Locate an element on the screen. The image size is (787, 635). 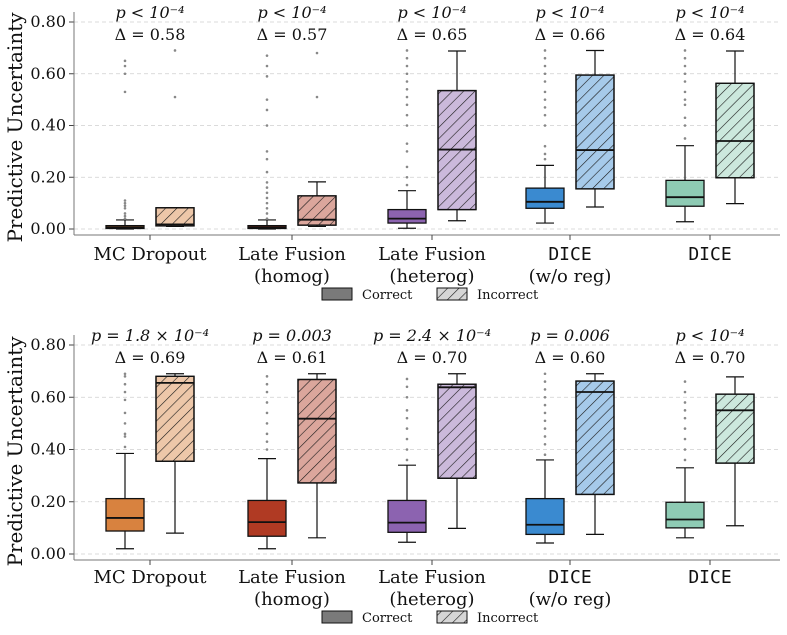
y-tick-label: 0.80 is located at coordinates (48, 21).